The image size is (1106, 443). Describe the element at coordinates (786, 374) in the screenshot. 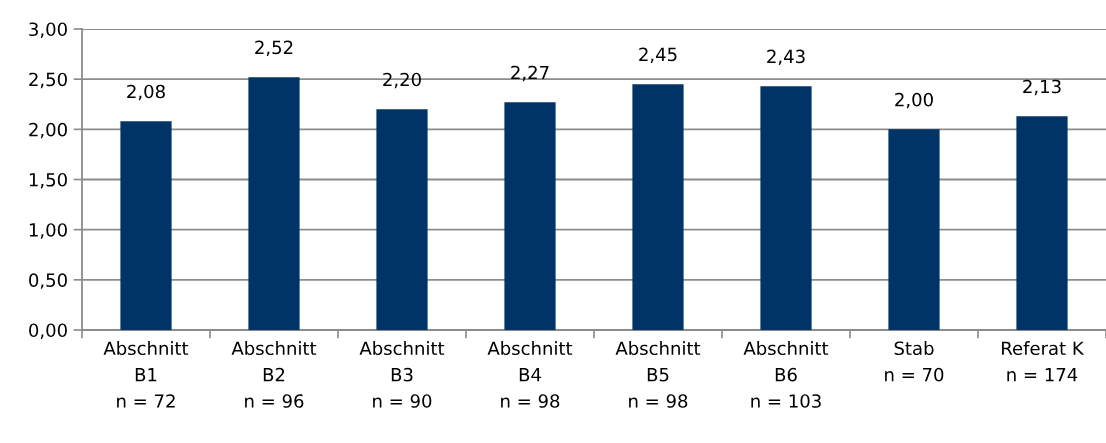

I see `x-tick-label: Abschnitt B6 n = 103` at that location.